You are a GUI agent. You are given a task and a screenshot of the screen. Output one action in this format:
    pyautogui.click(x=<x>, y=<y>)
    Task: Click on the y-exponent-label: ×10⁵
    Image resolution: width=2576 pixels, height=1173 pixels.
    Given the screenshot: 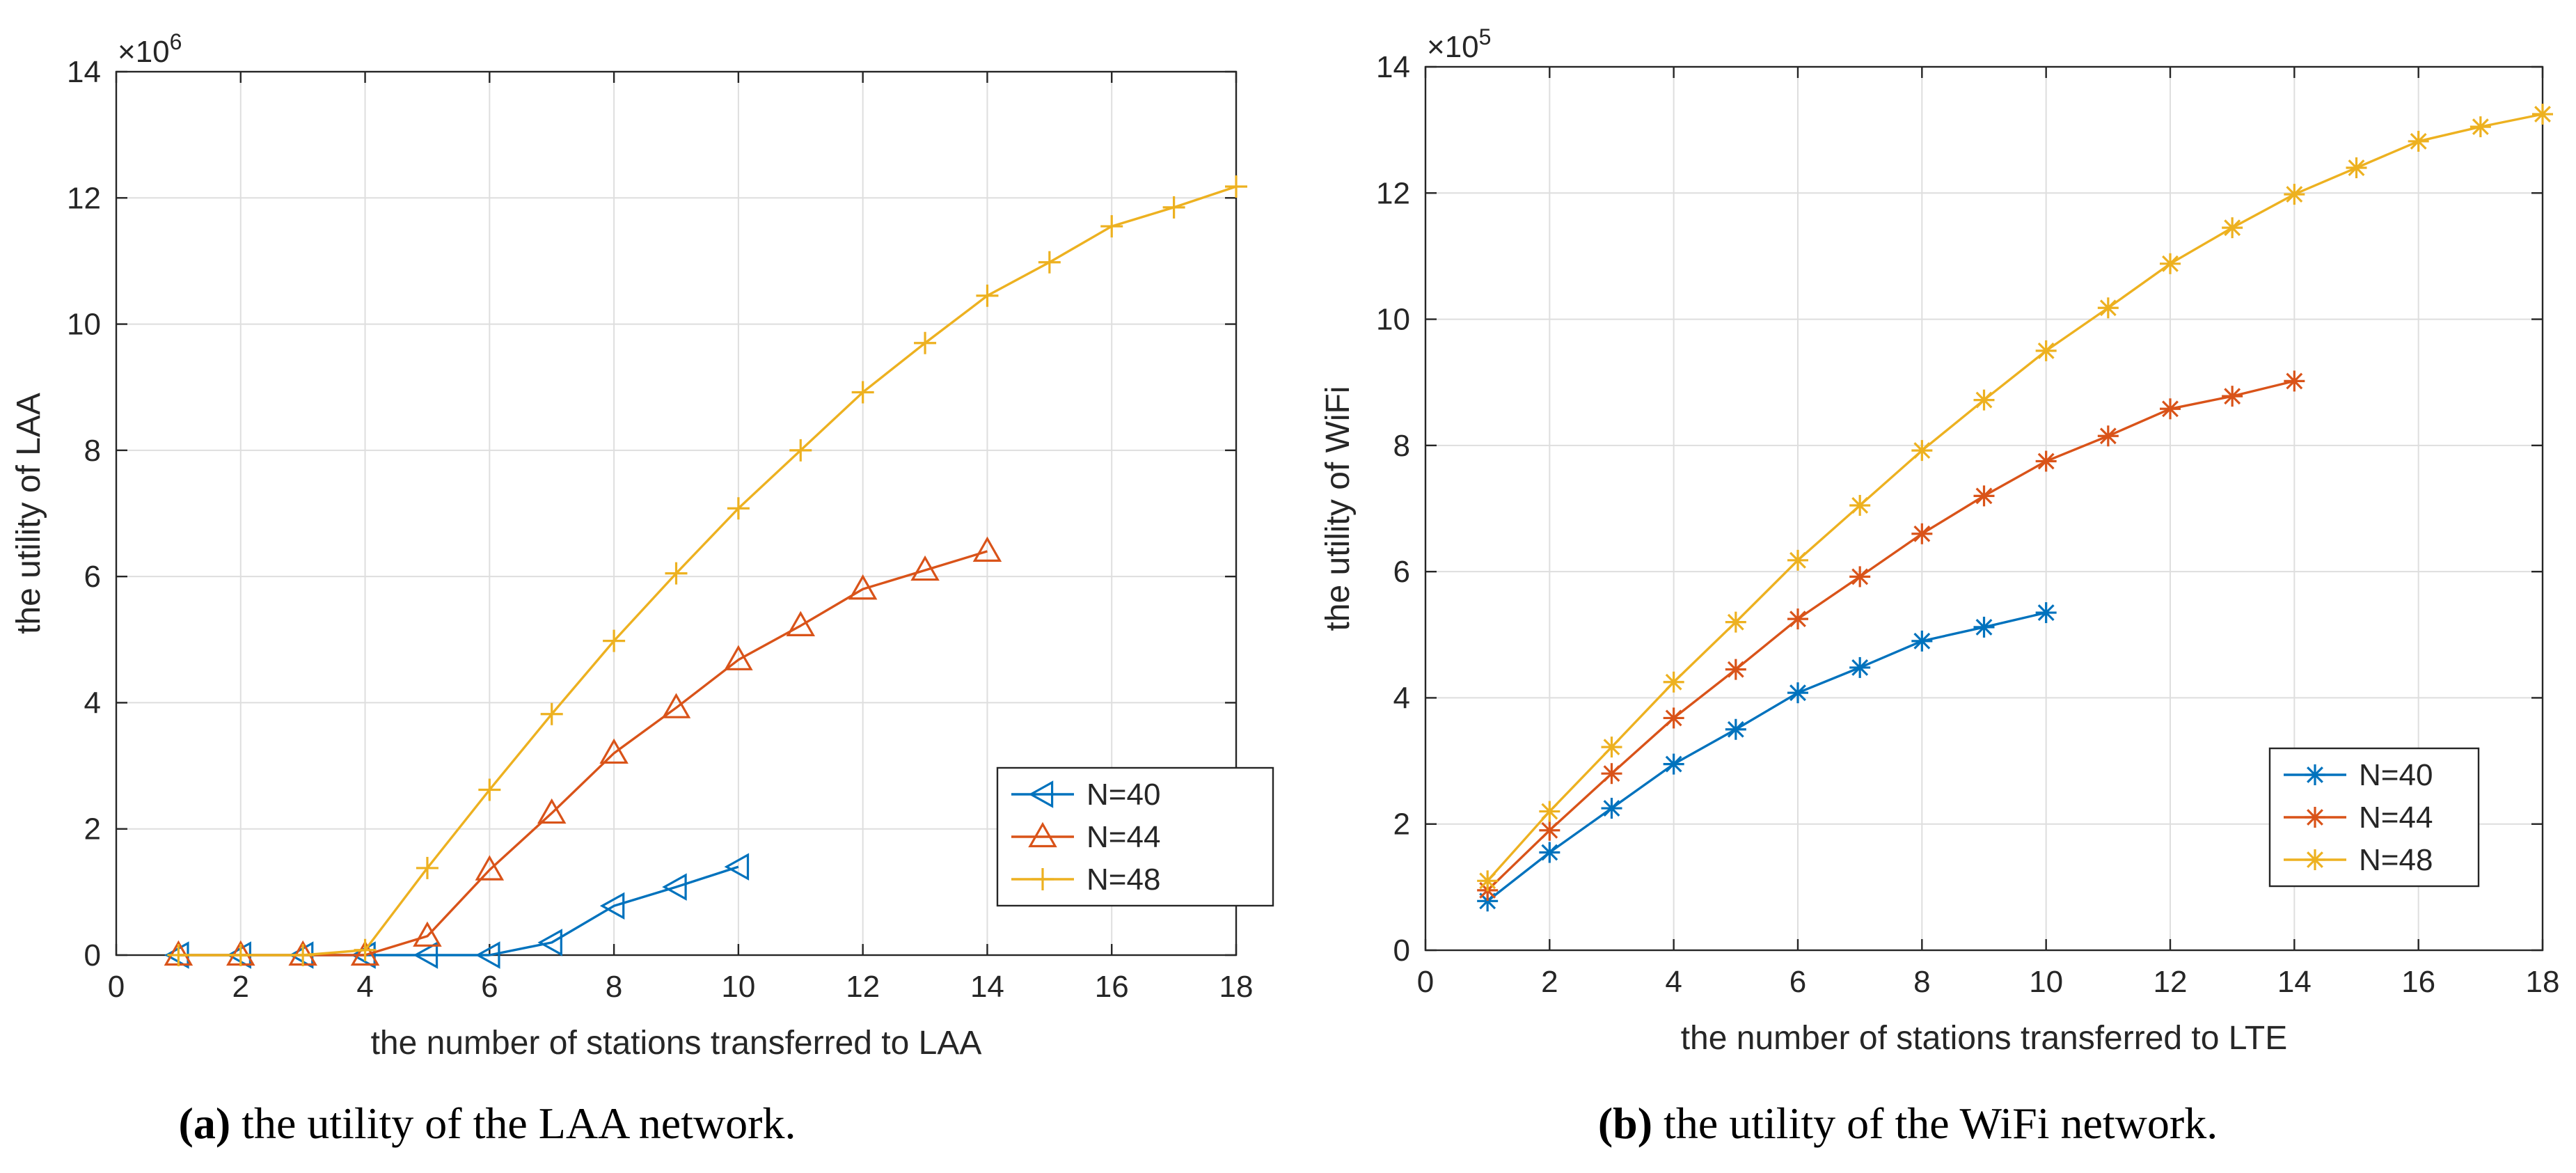 What is the action you would take?
    pyautogui.click(x=1459, y=44)
    